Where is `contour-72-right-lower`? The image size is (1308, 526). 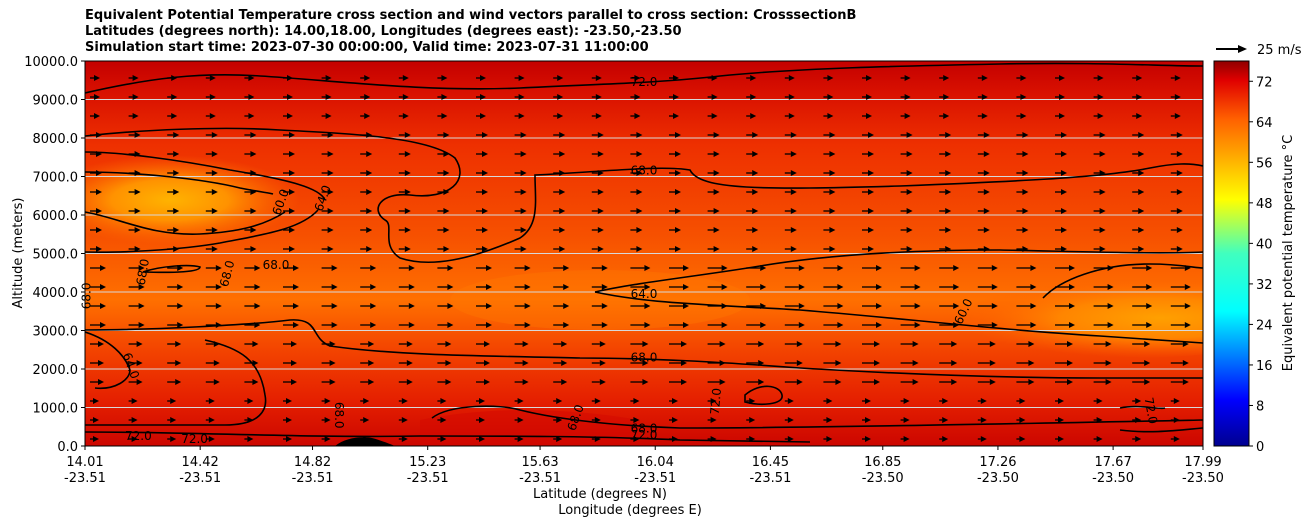 contour-72-right-lower is located at coordinates (1161, 430).